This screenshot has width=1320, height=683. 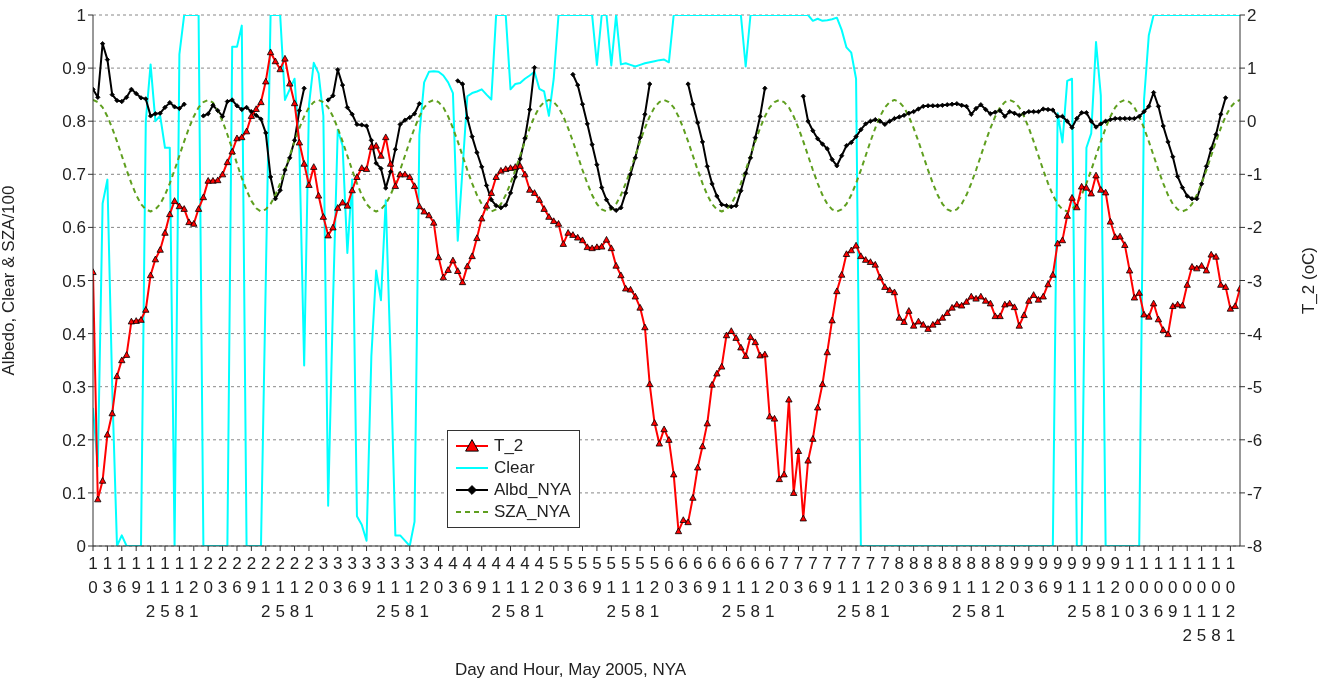 I want to click on x-tick-label: 33, so click(x=338, y=575).